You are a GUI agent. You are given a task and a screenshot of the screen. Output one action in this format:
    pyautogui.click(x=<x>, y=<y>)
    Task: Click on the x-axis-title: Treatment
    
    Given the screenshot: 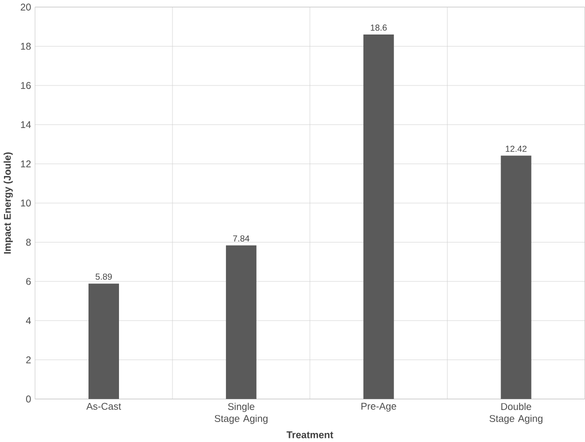 What is the action you would take?
    pyautogui.click(x=310, y=434)
    